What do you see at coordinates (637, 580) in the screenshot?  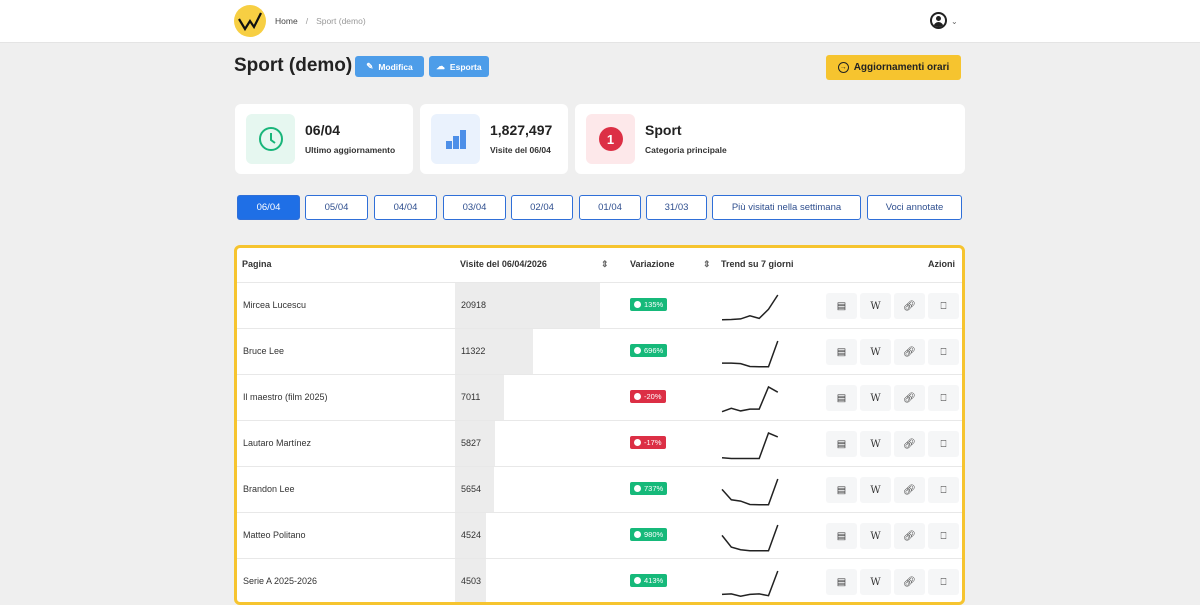 I see `arrow-up-icon` at bounding box center [637, 580].